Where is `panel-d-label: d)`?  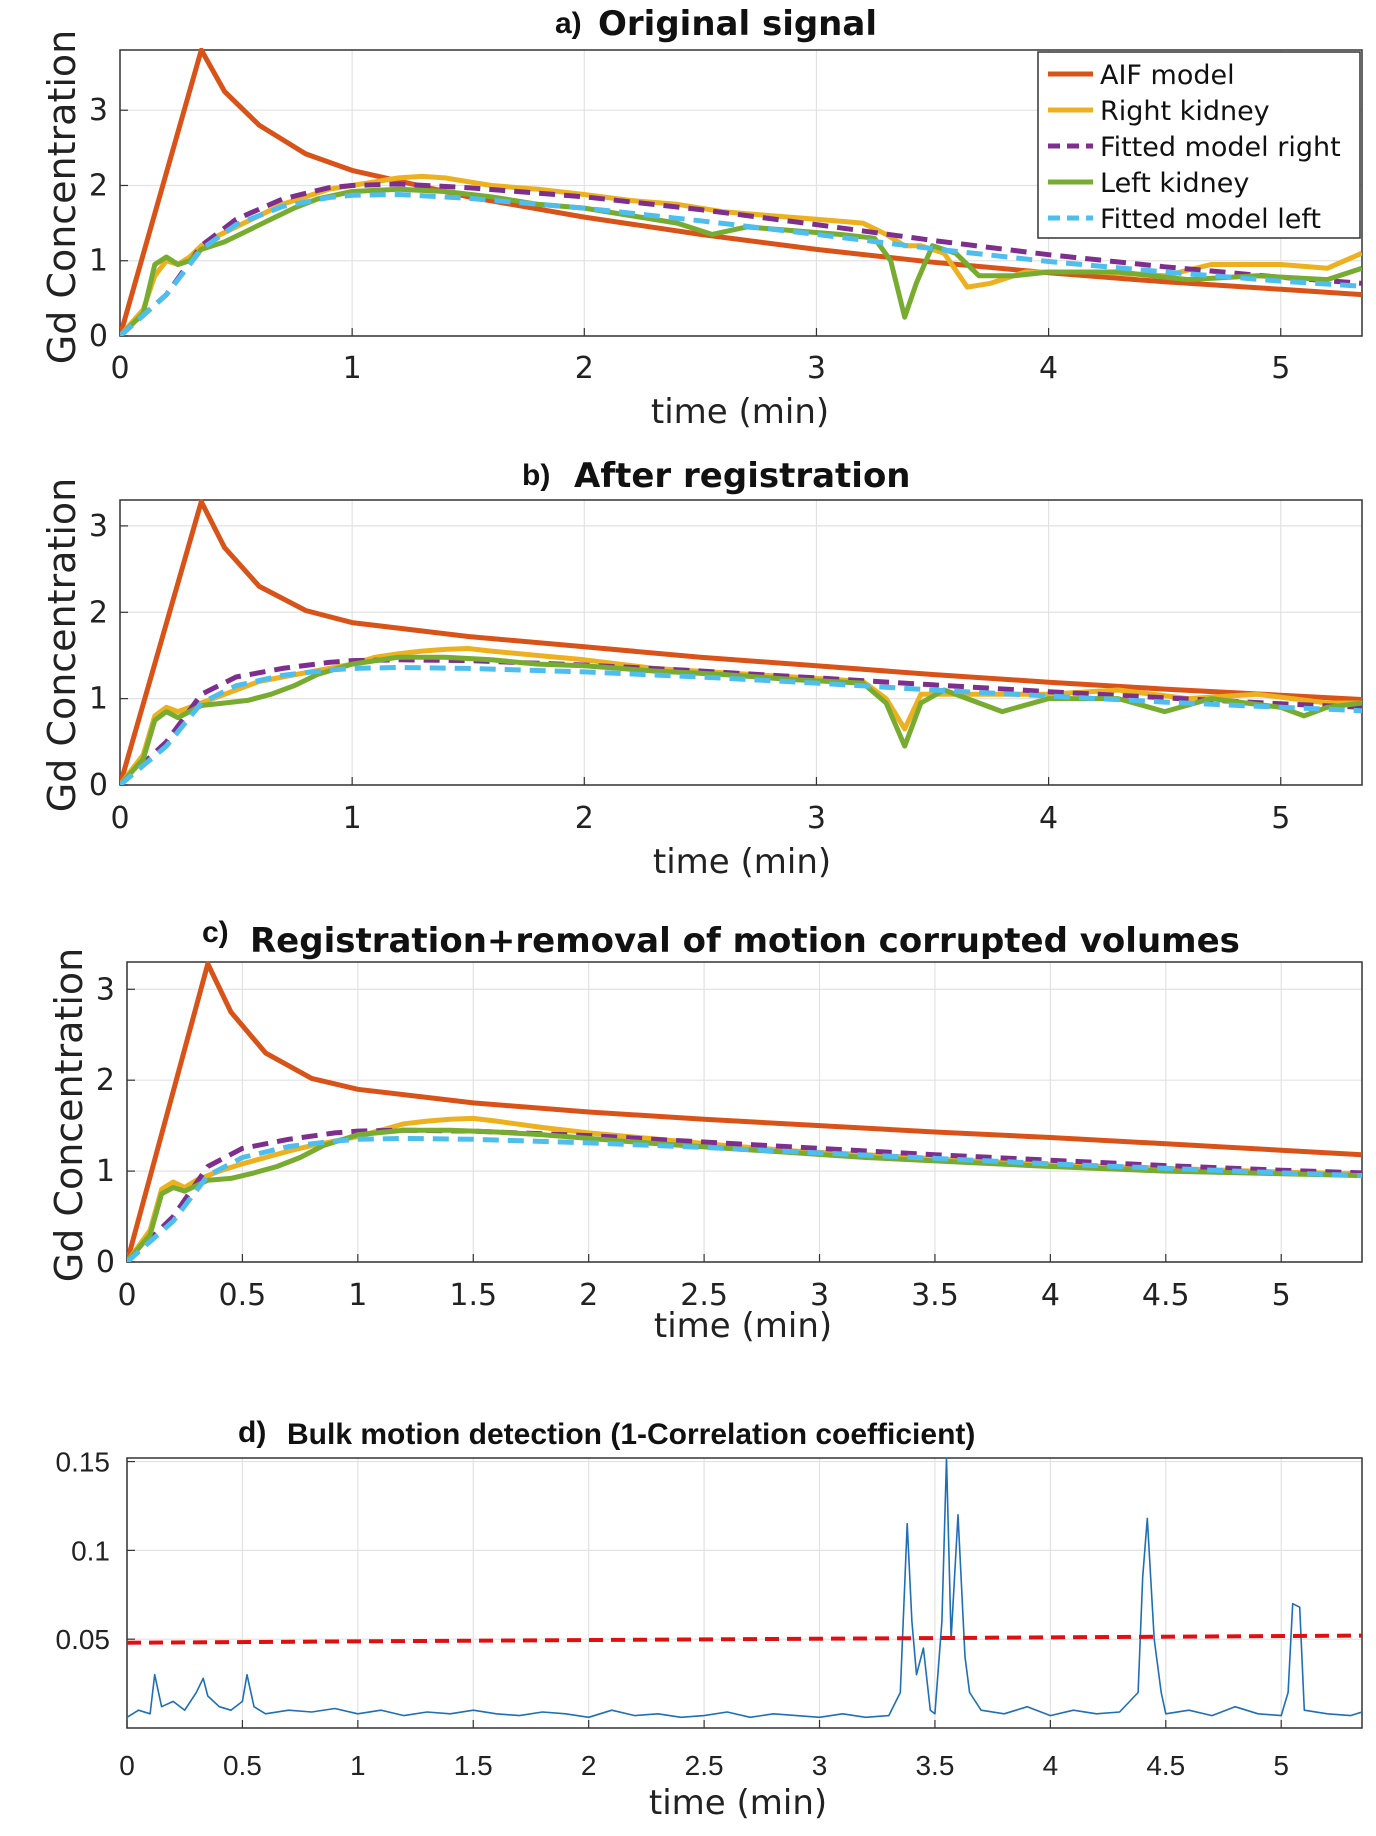
panel-d-label: d) is located at coordinates (252, 1432).